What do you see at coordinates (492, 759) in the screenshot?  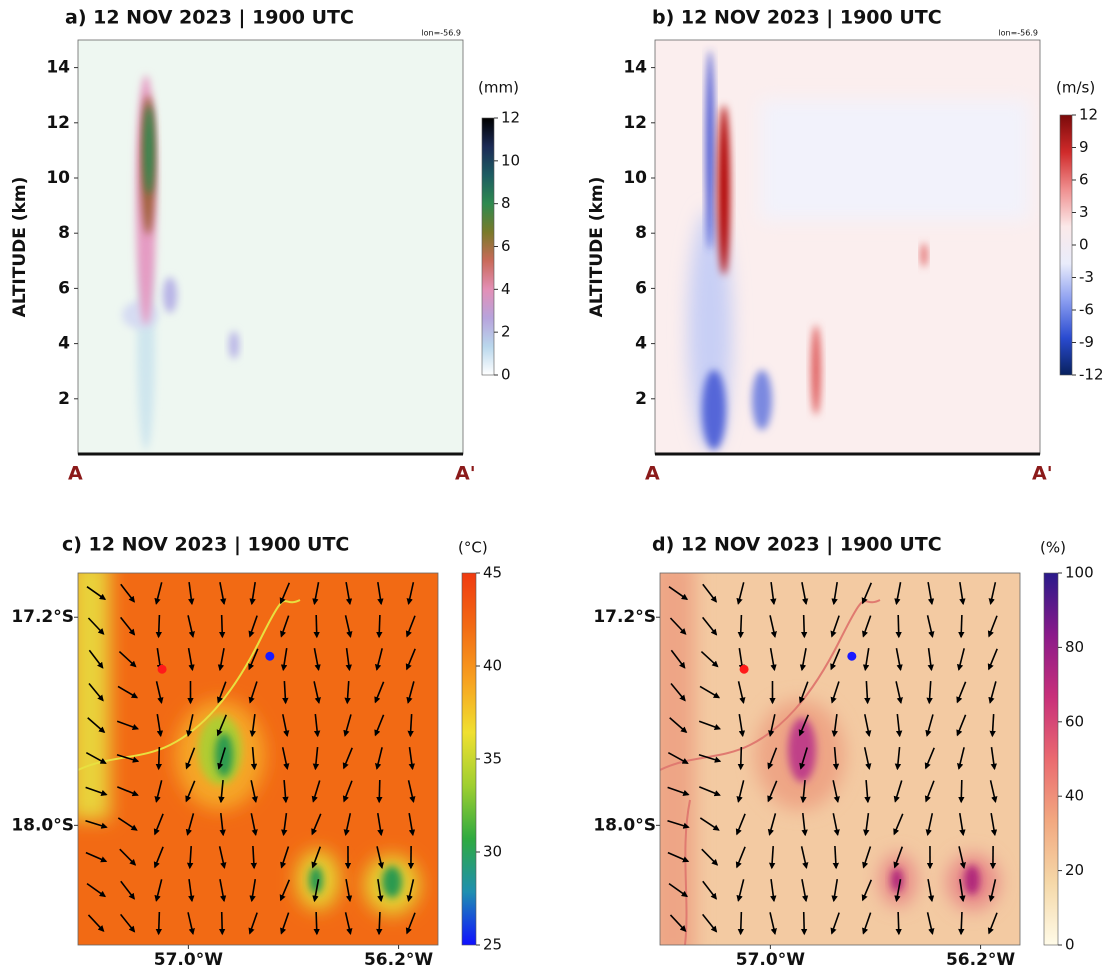 I see `colorbar-tick-label: 35` at bounding box center [492, 759].